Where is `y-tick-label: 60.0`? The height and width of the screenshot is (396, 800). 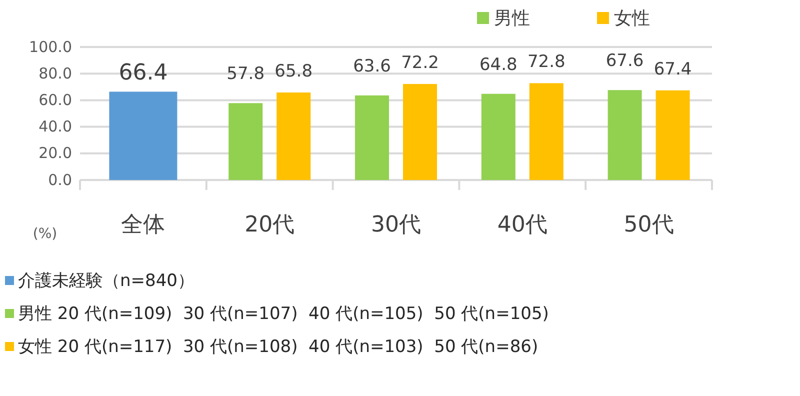 y-tick-label: 60.0 is located at coordinates (55, 100).